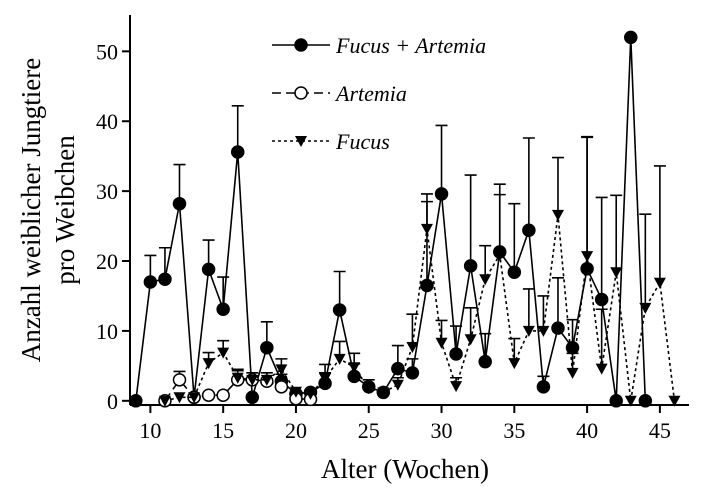  Describe the element at coordinates (410, 45) in the screenshot. I see `legend-label: Fucus + Artemia` at that location.